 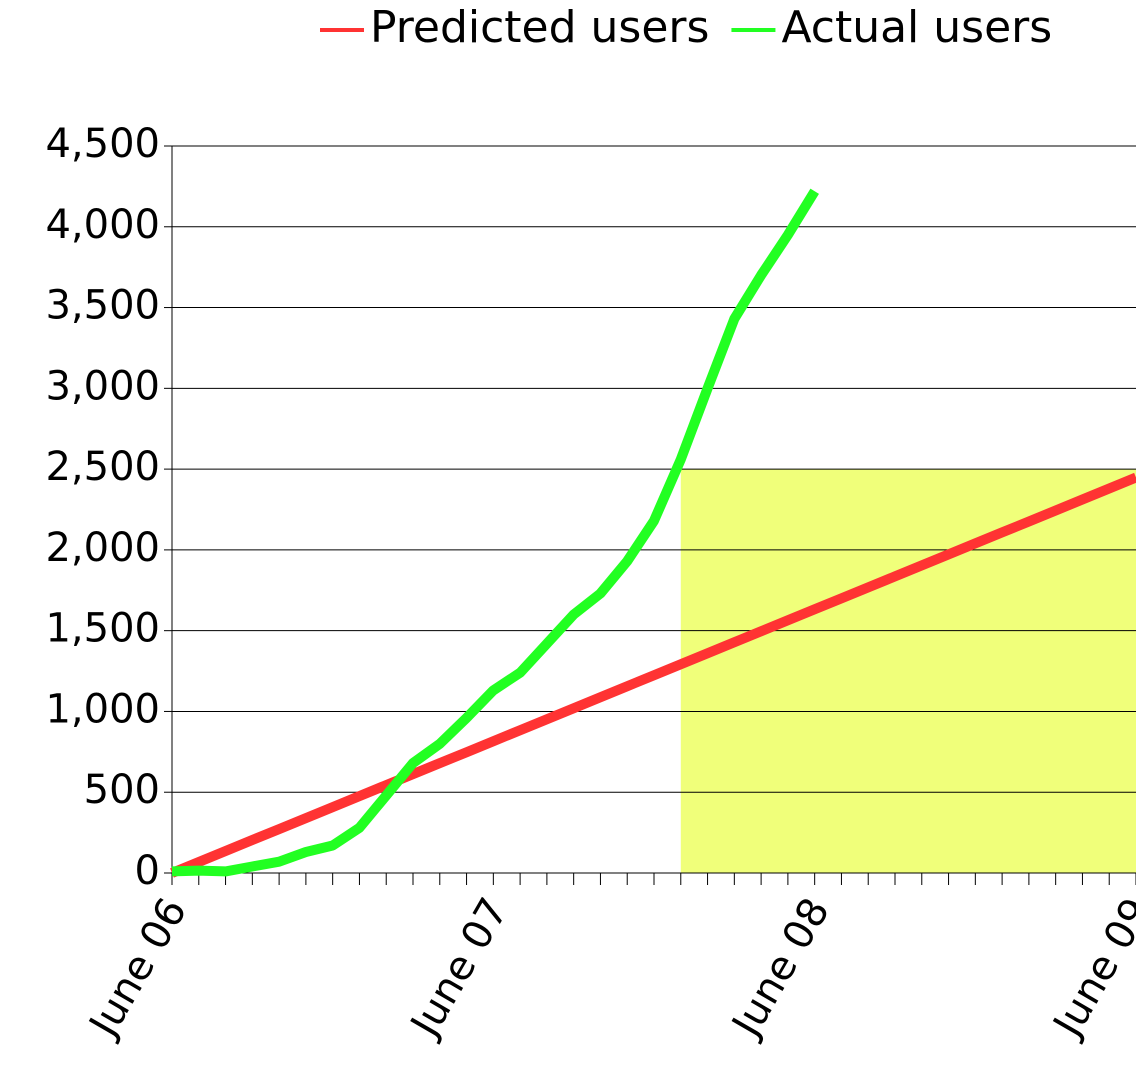 I want to click on x-tick-label: June 07, so click(x=459, y=969).